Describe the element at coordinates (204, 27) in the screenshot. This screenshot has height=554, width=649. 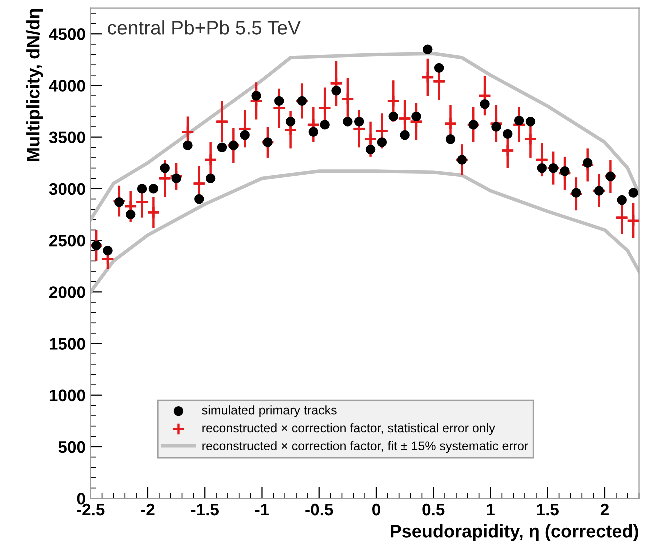
I see `annotation: central Pb+Pb 5.5 TeV` at that location.